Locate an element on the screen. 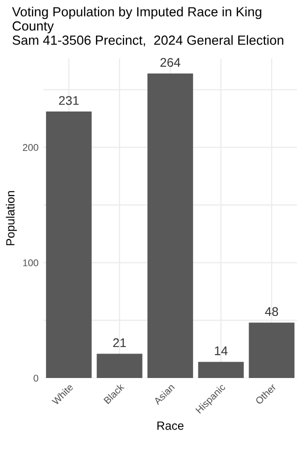  chart-title: Voting Population by Imputed Race in King County Sam 41-3506 Precinct, 2024 General Election is located at coordinates (148, 26).